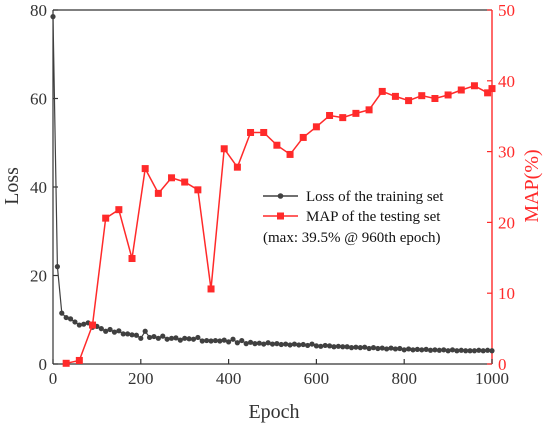  I want to click on y-left-tick-label: 40, so click(38, 187).